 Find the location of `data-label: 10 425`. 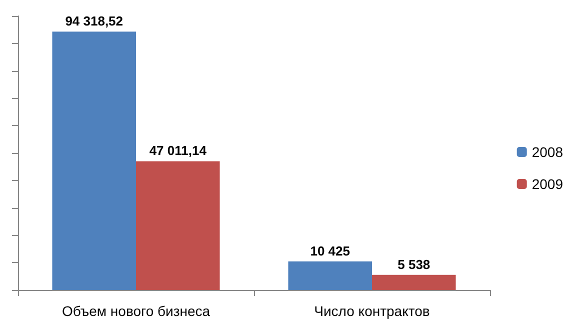

data-label: 10 425 is located at coordinates (330, 250).